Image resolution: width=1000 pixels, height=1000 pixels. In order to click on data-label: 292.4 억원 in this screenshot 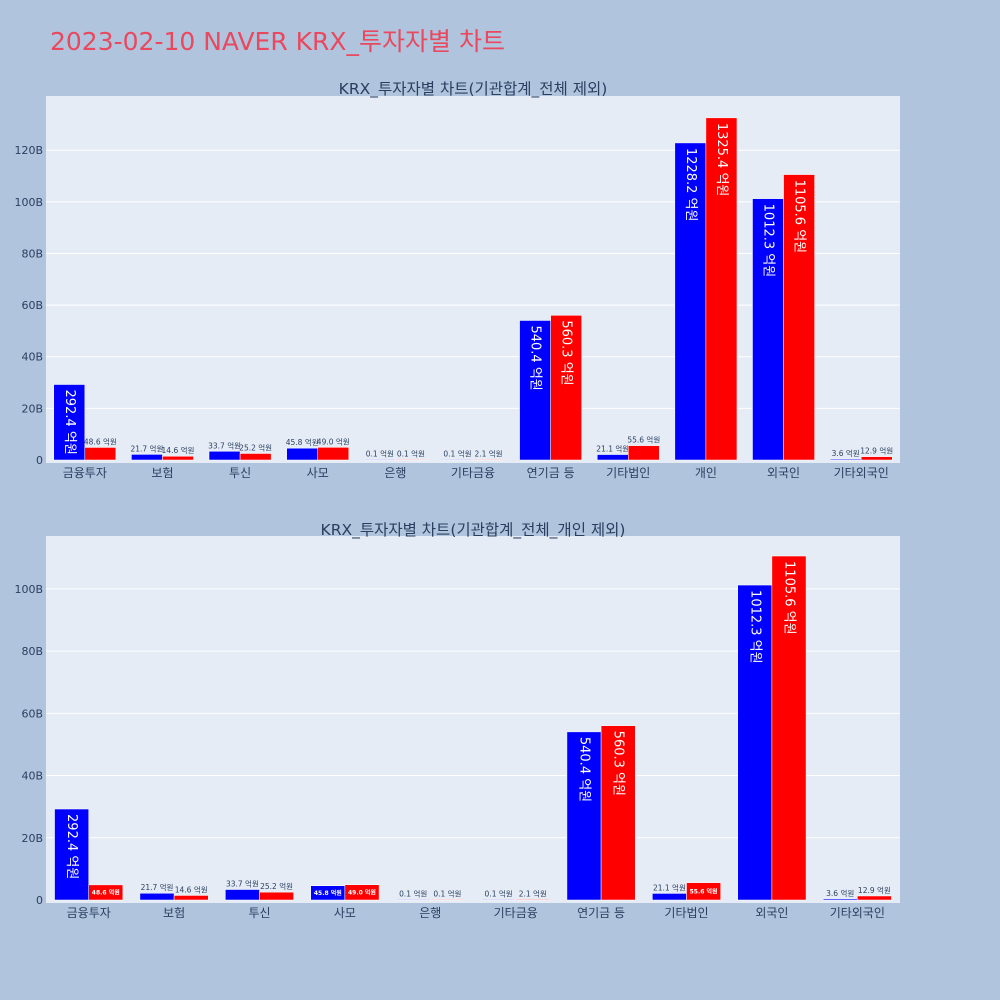, I will do `click(71, 846)`.